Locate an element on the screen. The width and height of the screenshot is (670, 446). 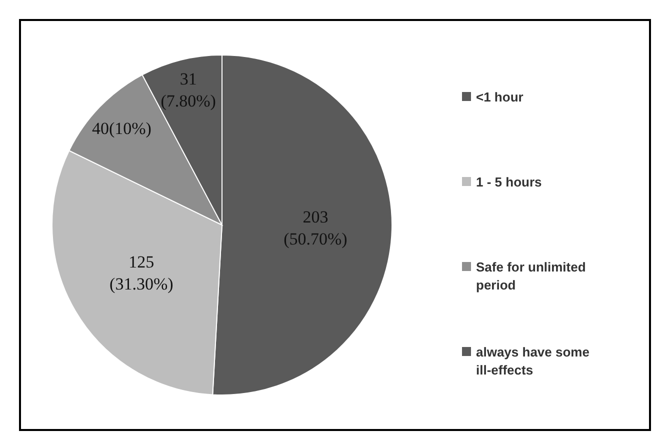
legend-label: Safe for unlimited period is located at coordinates (531, 276).